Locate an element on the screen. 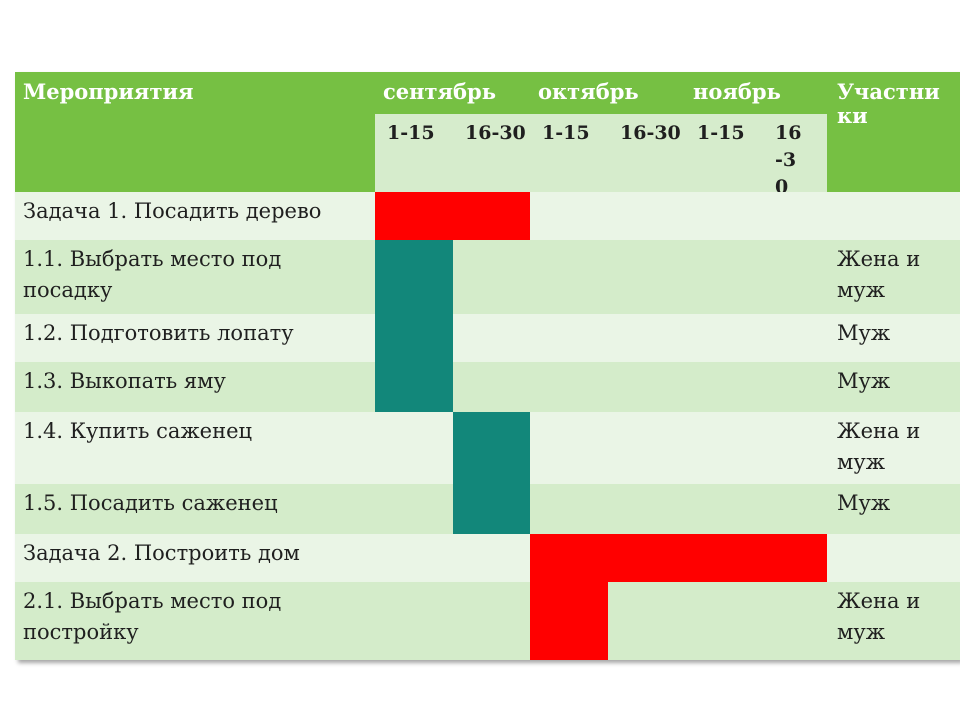 This screenshot has width=960, height=720. header-month-november: ноябрь is located at coordinates (756, 93).